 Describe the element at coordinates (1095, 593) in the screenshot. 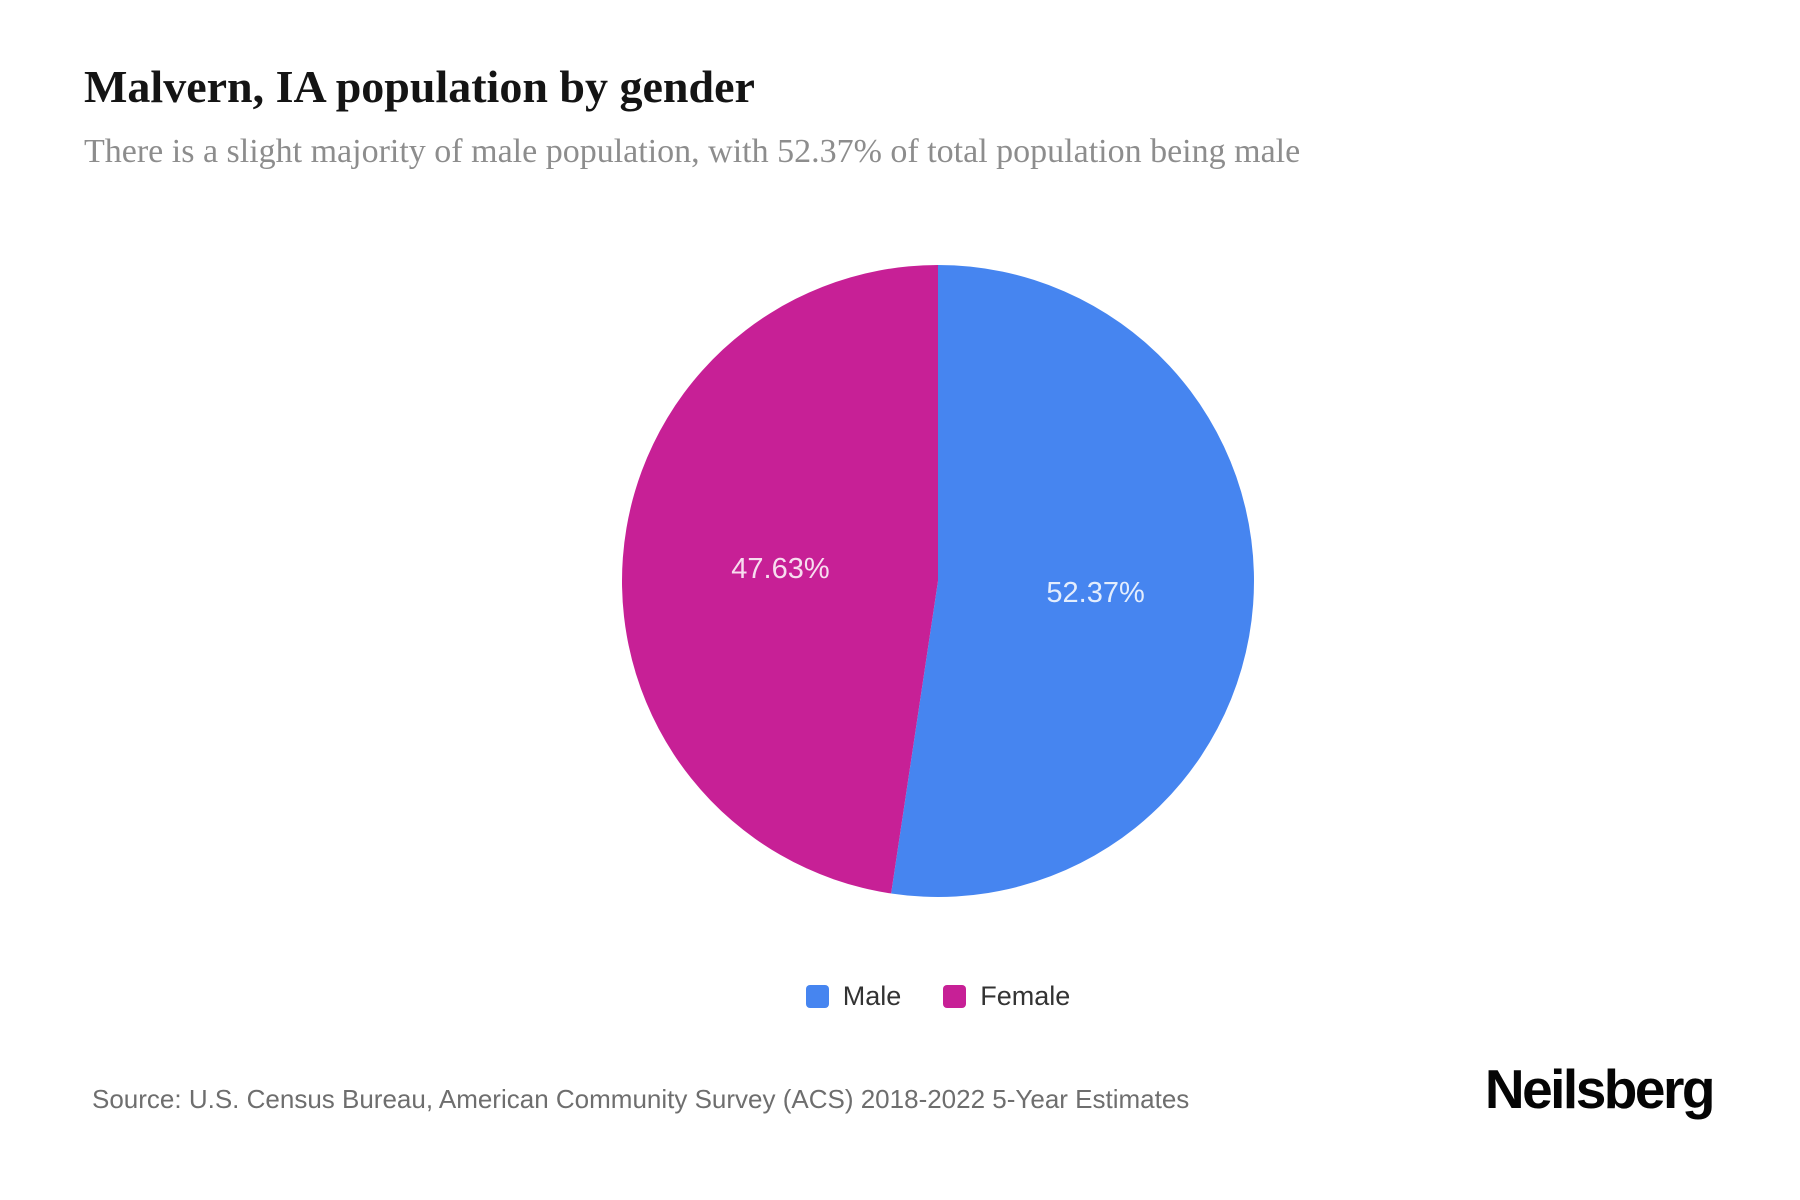

I see `slice-label-male: 52.37%` at that location.